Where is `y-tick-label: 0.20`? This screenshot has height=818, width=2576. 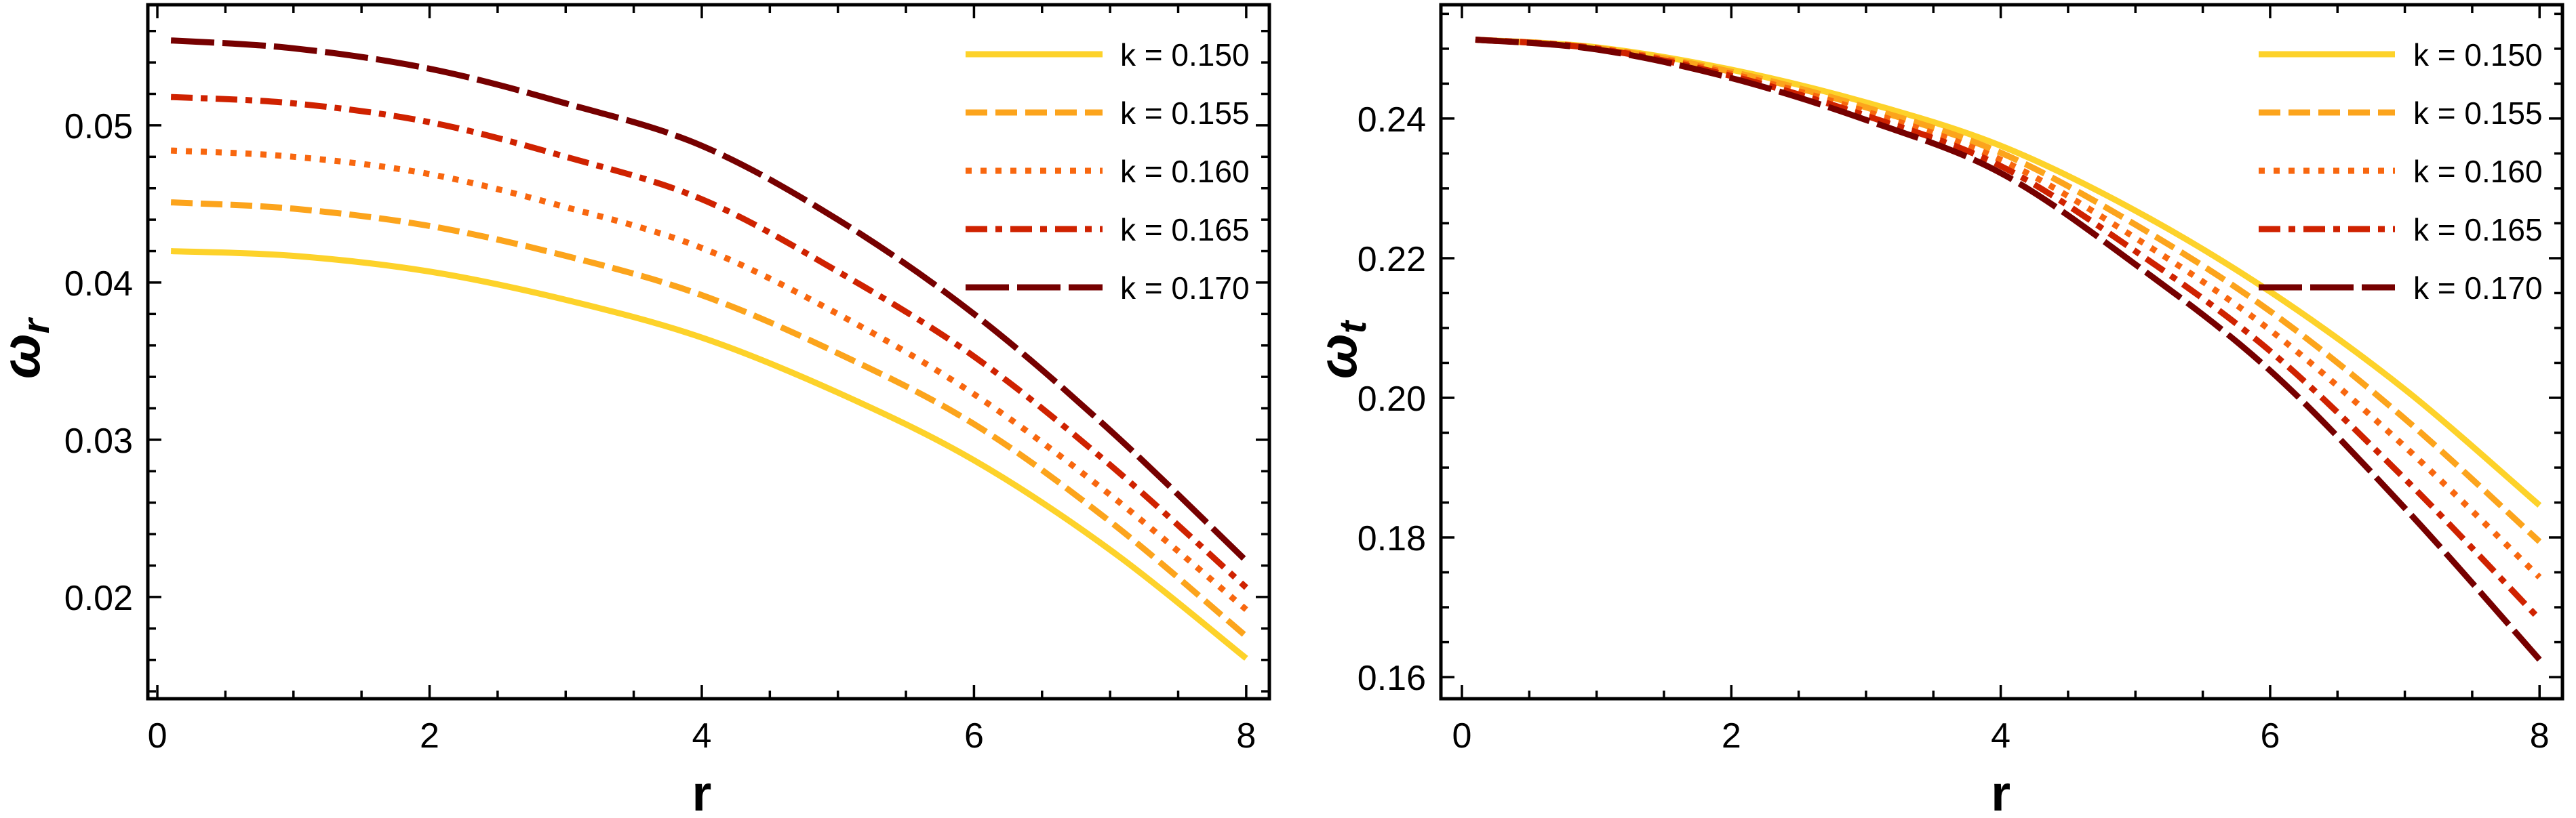
y-tick-label: 0.20 is located at coordinates (1392, 399).